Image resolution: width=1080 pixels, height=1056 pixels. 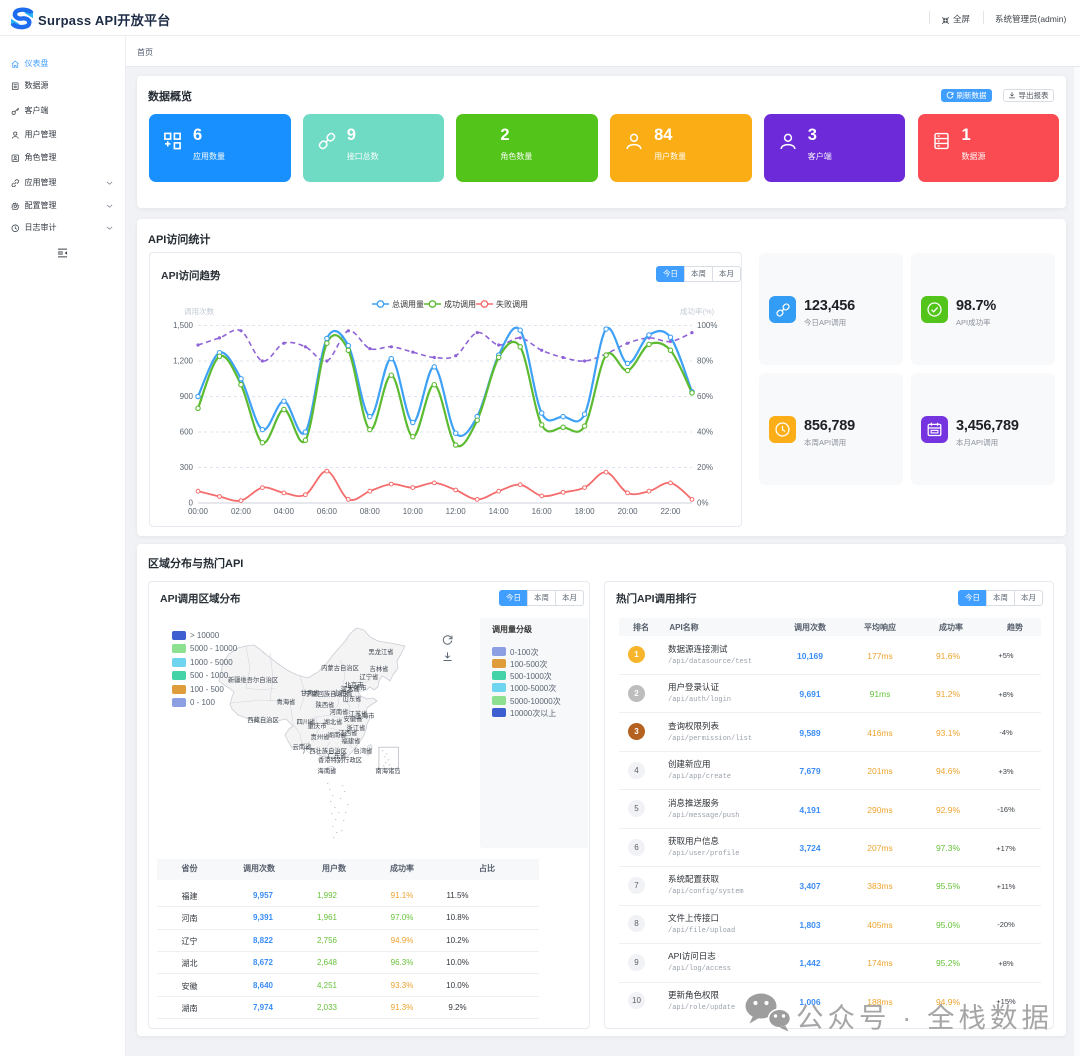 What do you see at coordinates (703, 503) in the screenshot?
I see `svg-text: 0%` at bounding box center [703, 503].